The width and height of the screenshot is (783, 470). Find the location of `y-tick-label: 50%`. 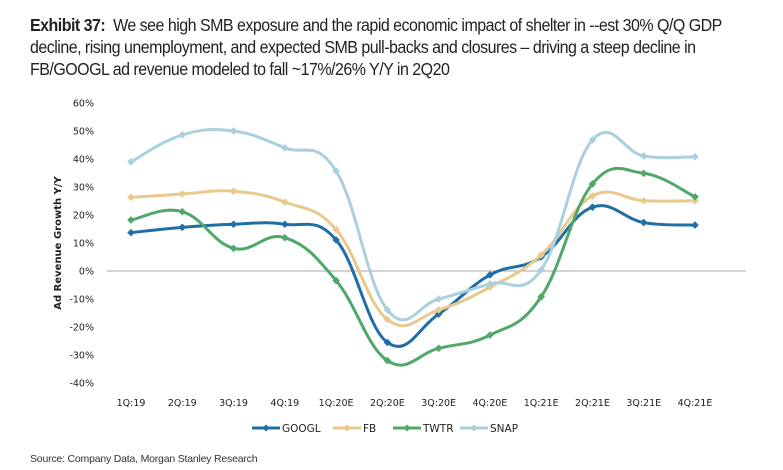

y-tick-label: 50% is located at coordinates (83, 132).